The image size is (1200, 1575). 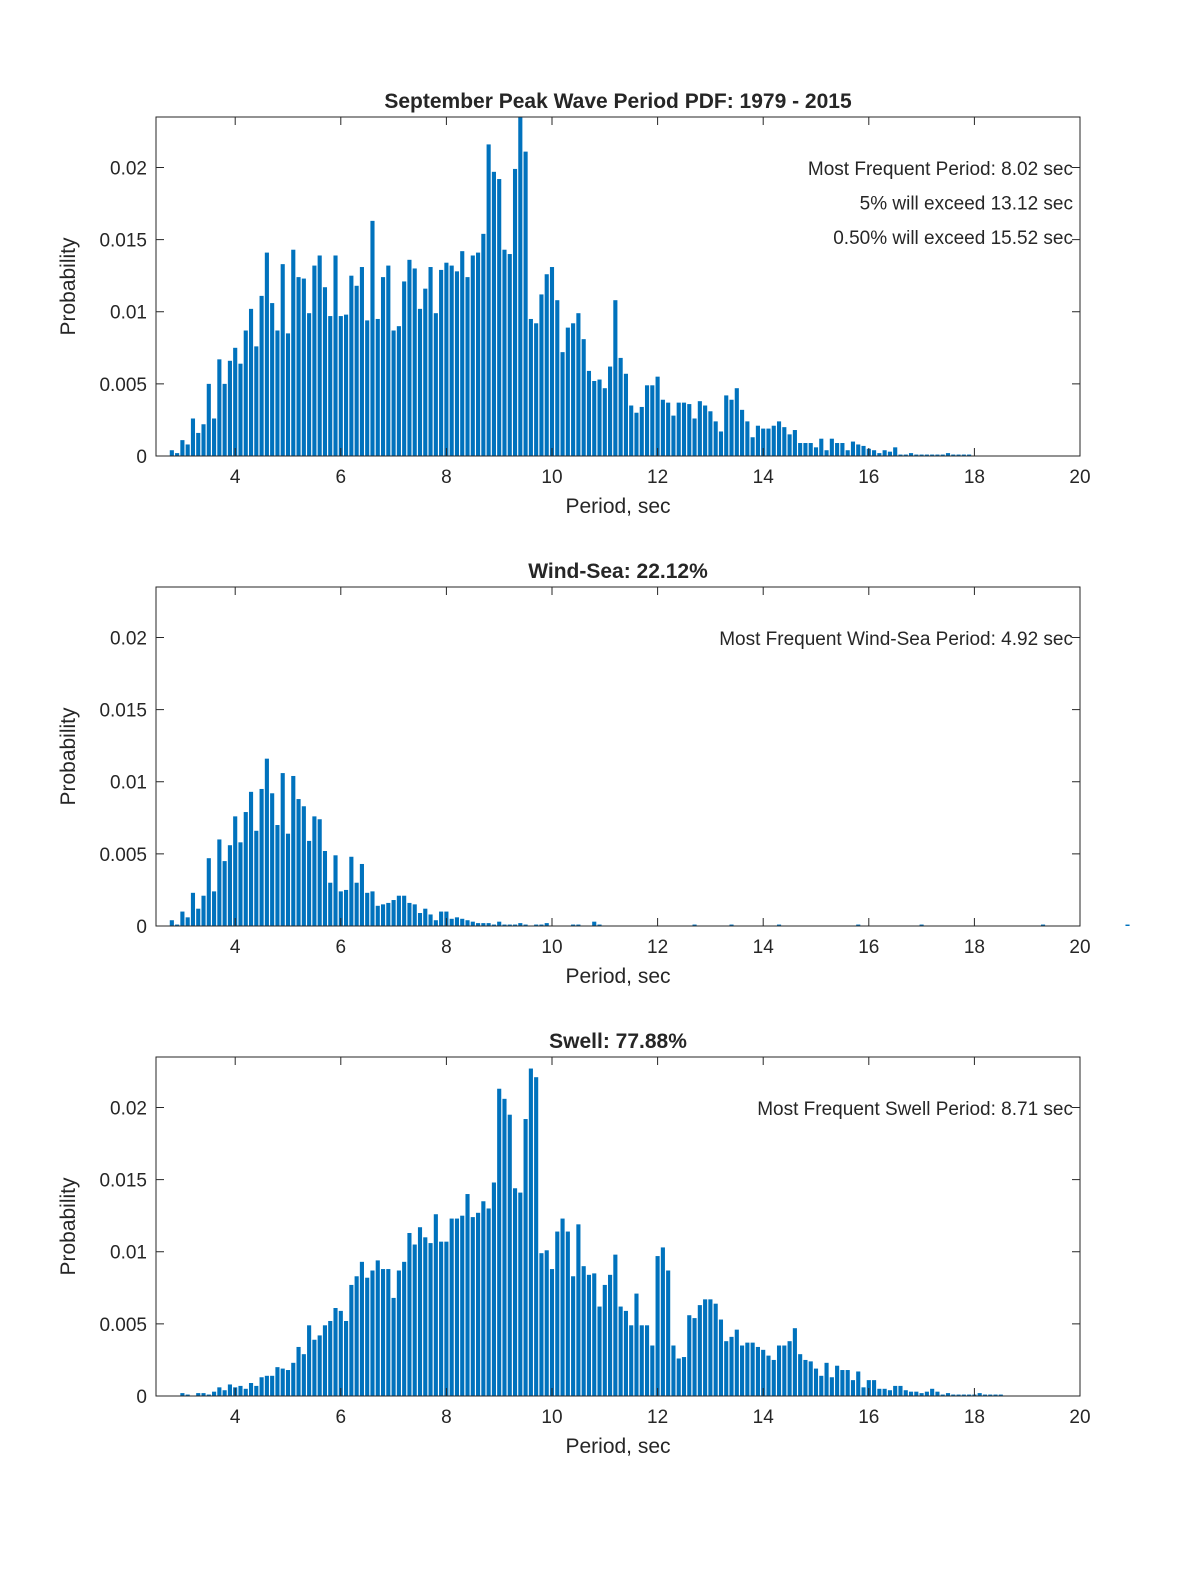 I want to click on x-tick-label: 12, so click(x=657, y=477).